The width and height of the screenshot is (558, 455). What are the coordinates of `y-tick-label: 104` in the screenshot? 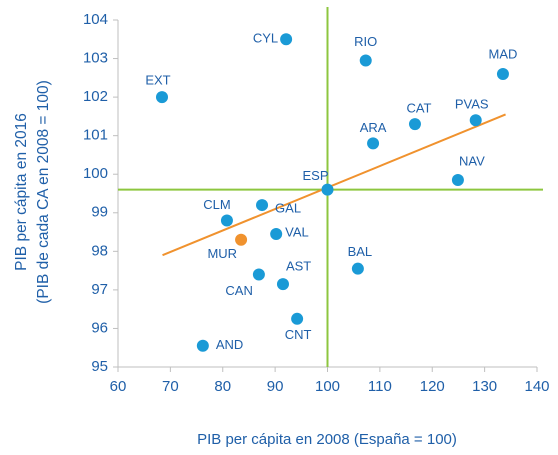 It's located at (95, 19).